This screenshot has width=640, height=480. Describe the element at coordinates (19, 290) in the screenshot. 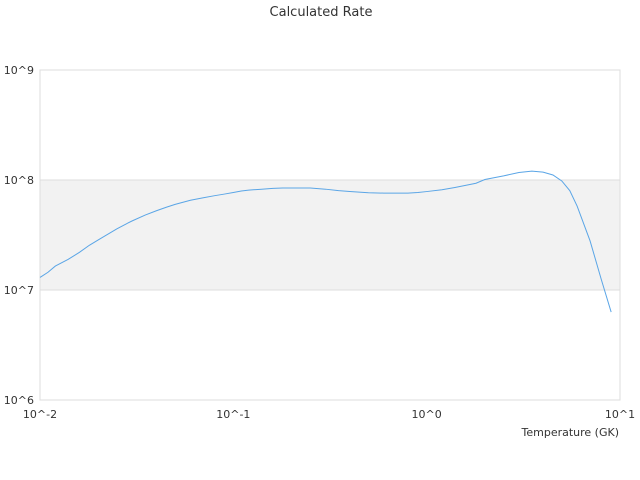

I see `y-tick-label: 10^7` at that location.